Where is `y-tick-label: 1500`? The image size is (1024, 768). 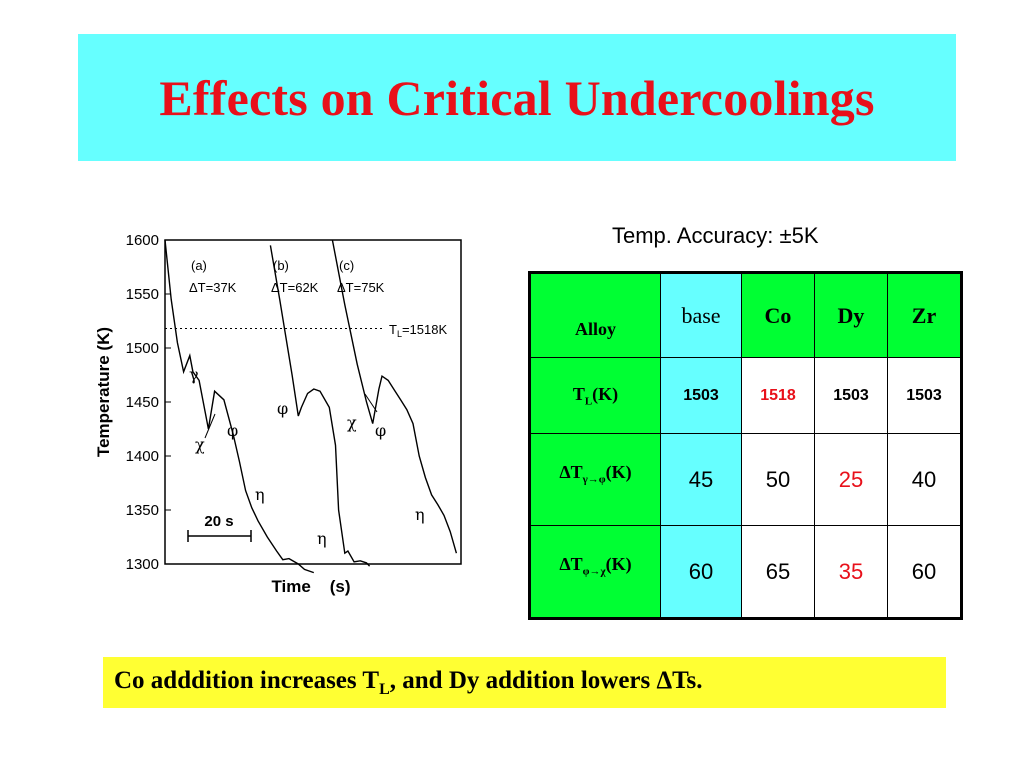 y-tick-label: 1500 is located at coordinates (142, 348).